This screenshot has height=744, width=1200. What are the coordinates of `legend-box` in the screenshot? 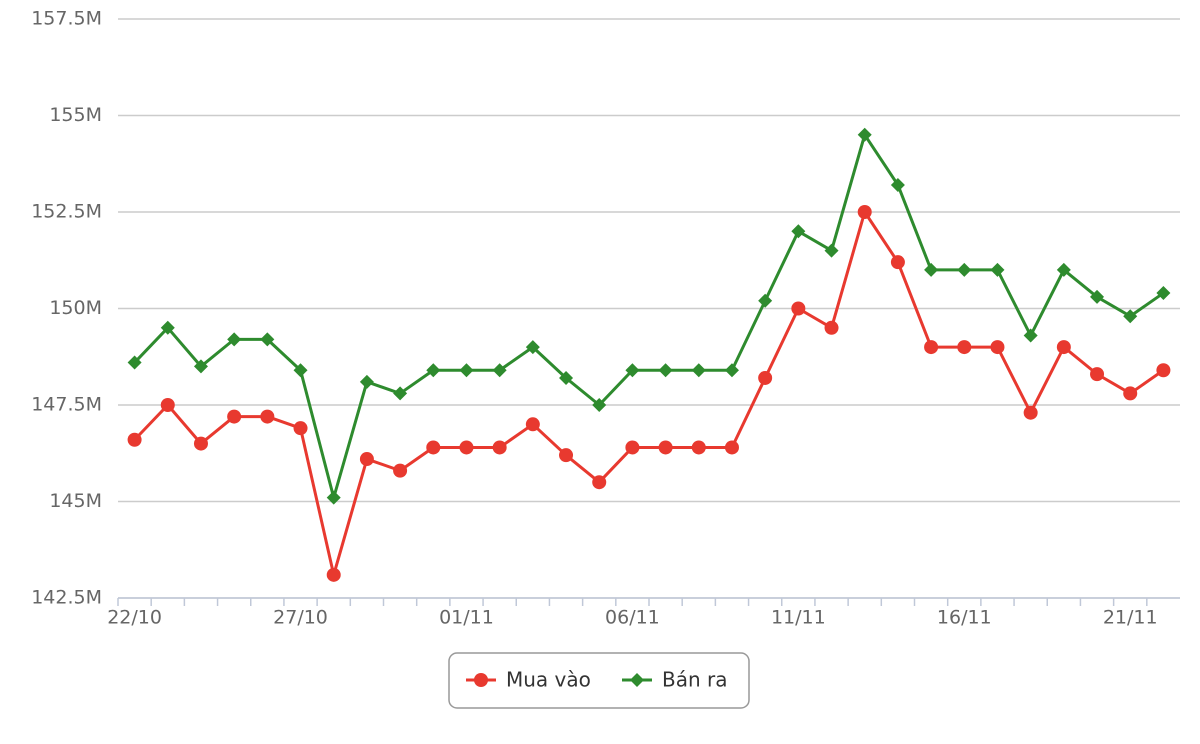 It's located at (599, 680).